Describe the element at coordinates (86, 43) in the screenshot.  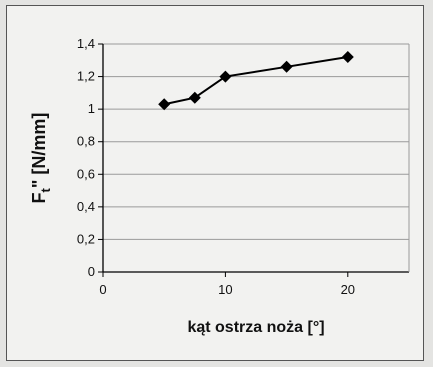
I see `y-tick-label: 1,4` at that location.